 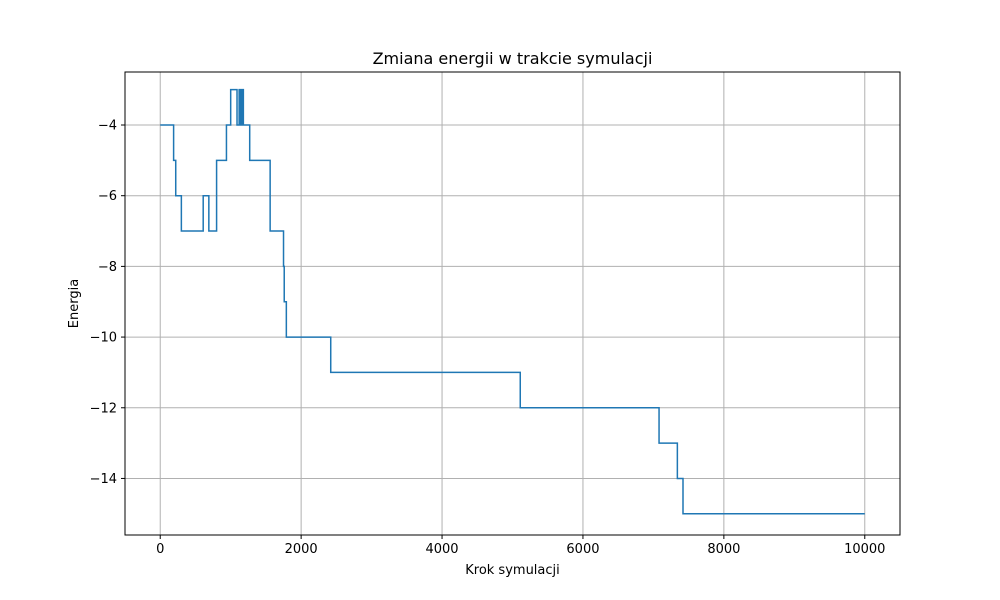 I want to click on y-axis-label: Energia, so click(x=74, y=303).